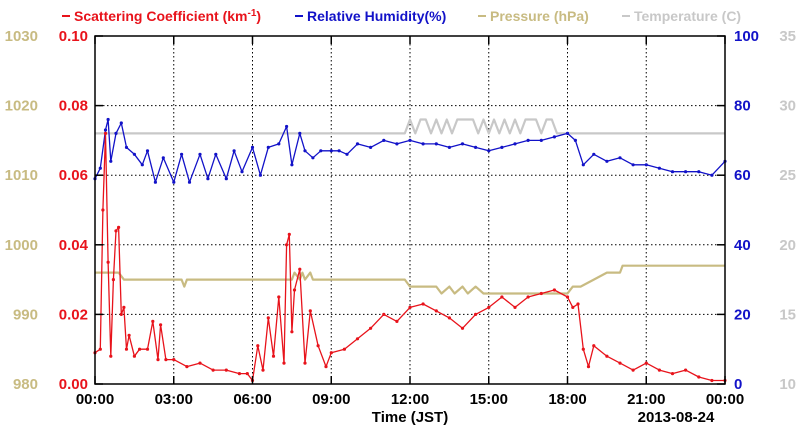 This screenshot has height=434, width=800. What do you see at coordinates (21, 106) in the screenshot?
I see `axis-pressure-tick-label: 1020` at bounding box center [21, 106].